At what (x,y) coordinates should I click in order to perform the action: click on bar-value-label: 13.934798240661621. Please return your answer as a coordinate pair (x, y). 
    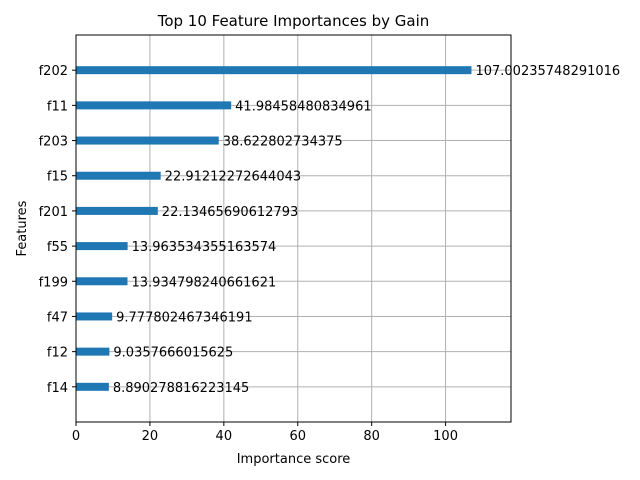
    Looking at the image, I should click on (204, 282).